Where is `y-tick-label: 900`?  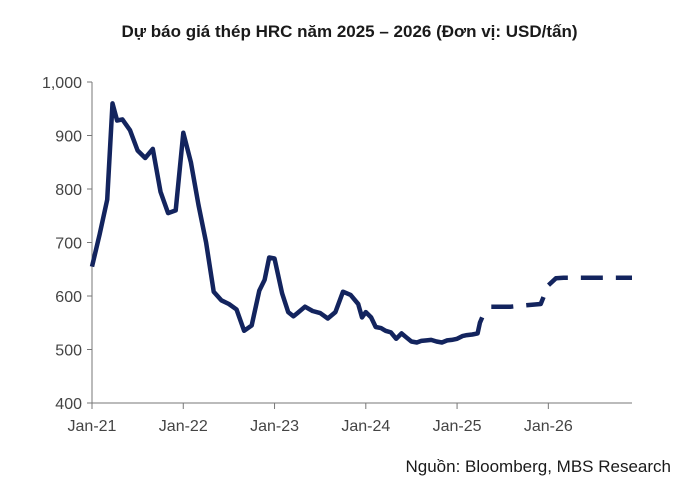
y-tick-label: 900 is located at coordinates (68, 137).